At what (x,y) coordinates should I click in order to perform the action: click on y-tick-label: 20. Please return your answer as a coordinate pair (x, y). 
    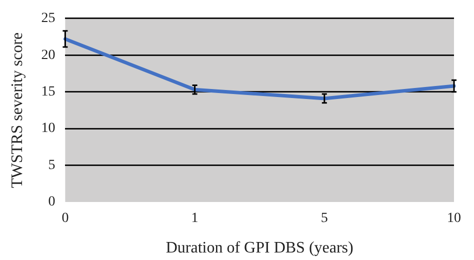
    Looking at the image, I should click on (48, 55).